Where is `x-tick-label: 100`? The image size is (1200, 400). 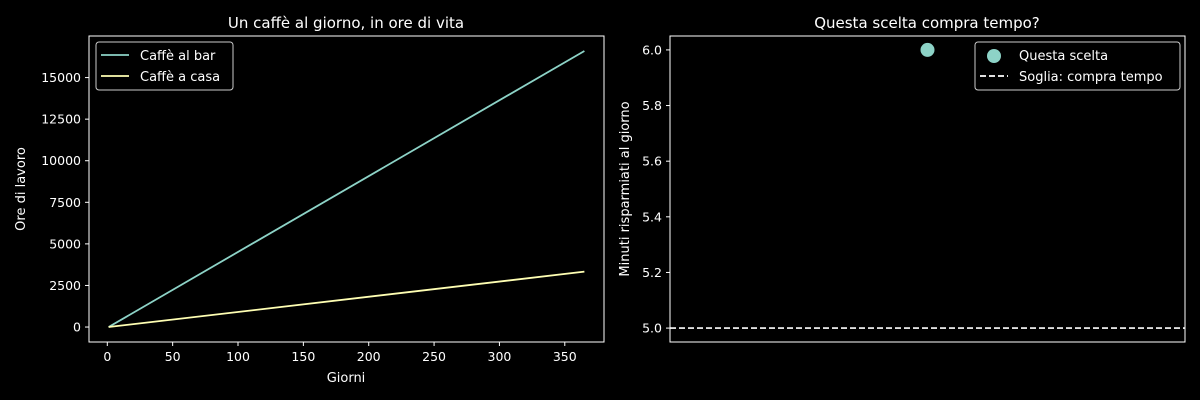
x-tick-label: 100 is located at coordinates (238, 356).